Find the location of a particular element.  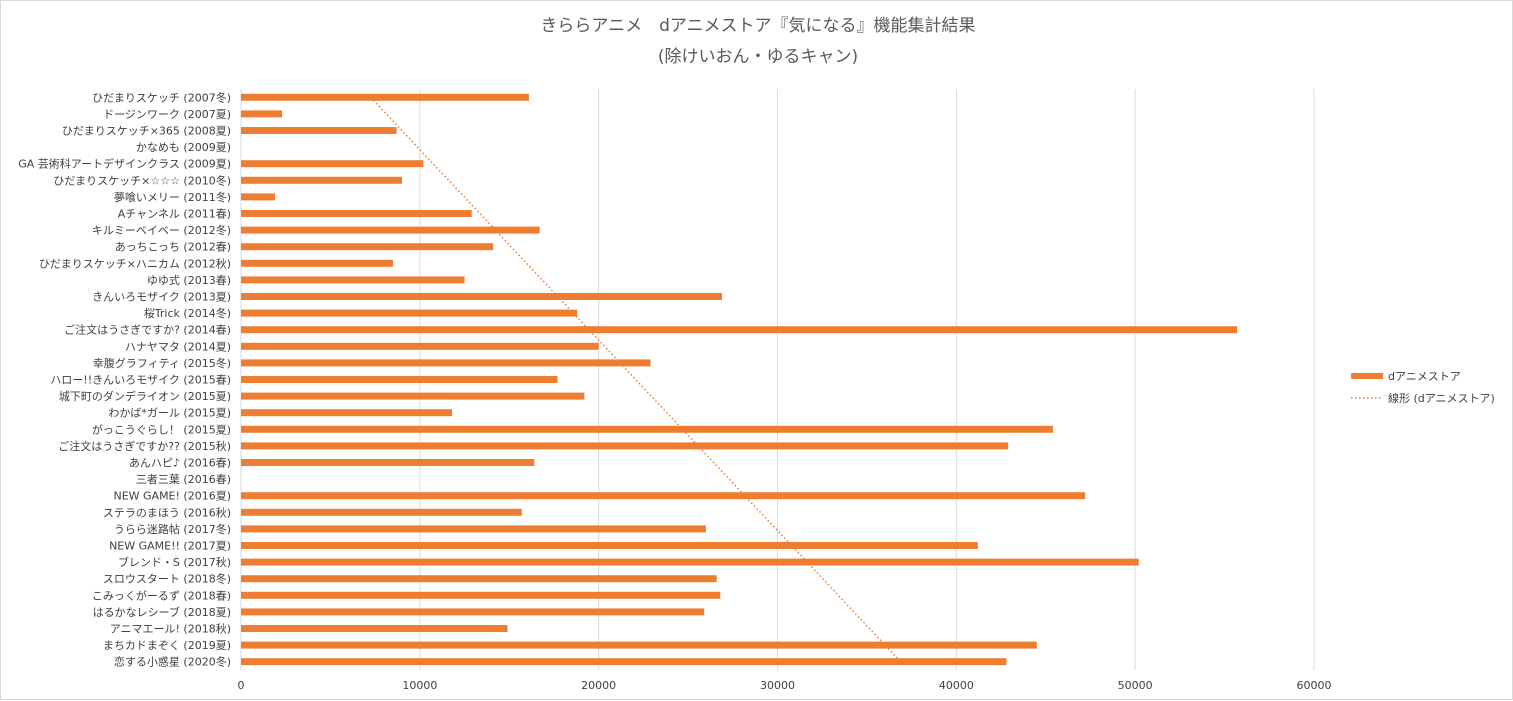

category-label: キルミーベイベー (2012冬) is located at coordinates (161, 230).